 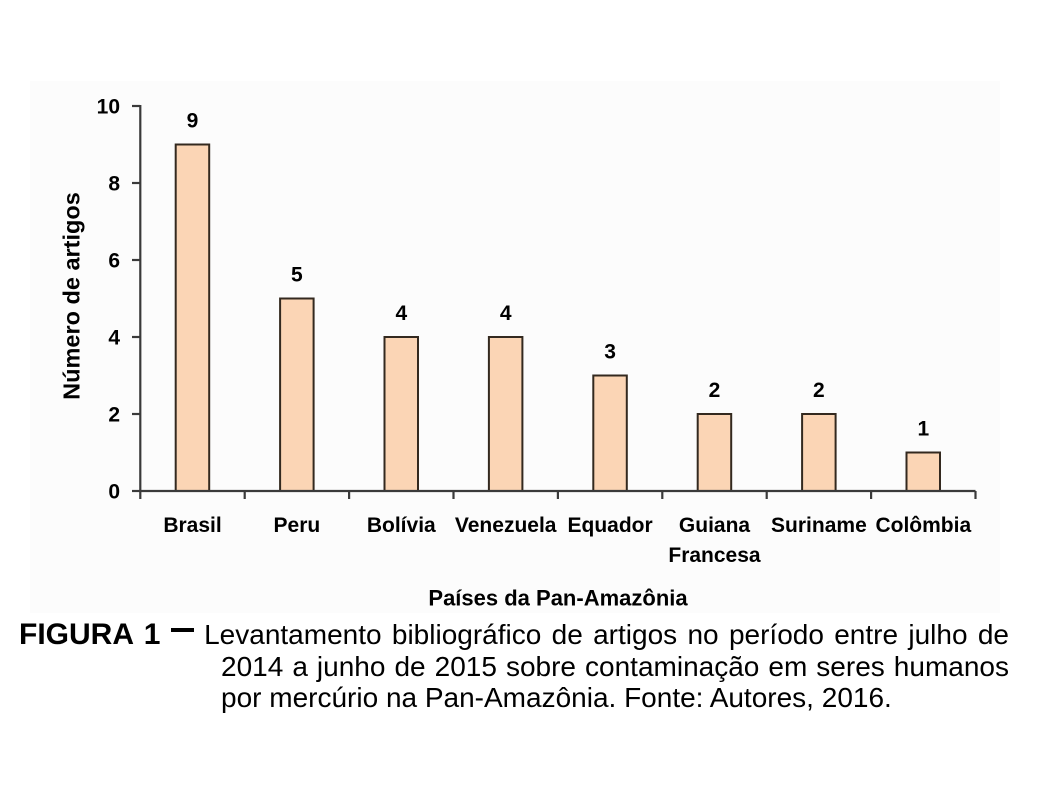 What do you see at coordinates (108, 107) in the screenshot?
I see `svg-text: 10` at bounding box center [108, 107].